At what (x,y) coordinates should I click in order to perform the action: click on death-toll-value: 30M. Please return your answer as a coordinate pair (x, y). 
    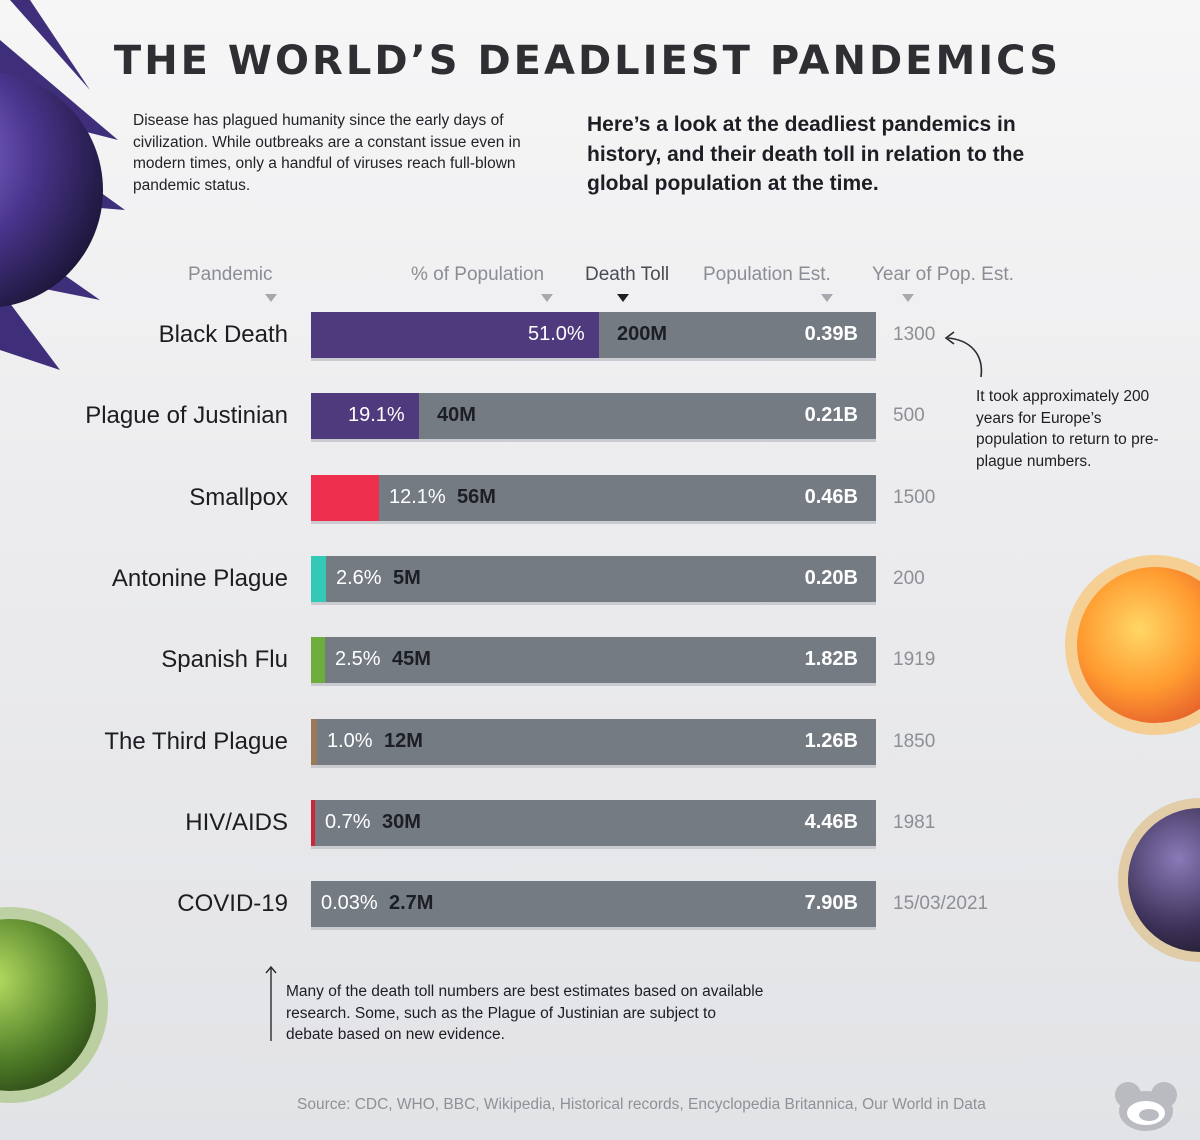
    Looking at the image, I should click on (401, 822).